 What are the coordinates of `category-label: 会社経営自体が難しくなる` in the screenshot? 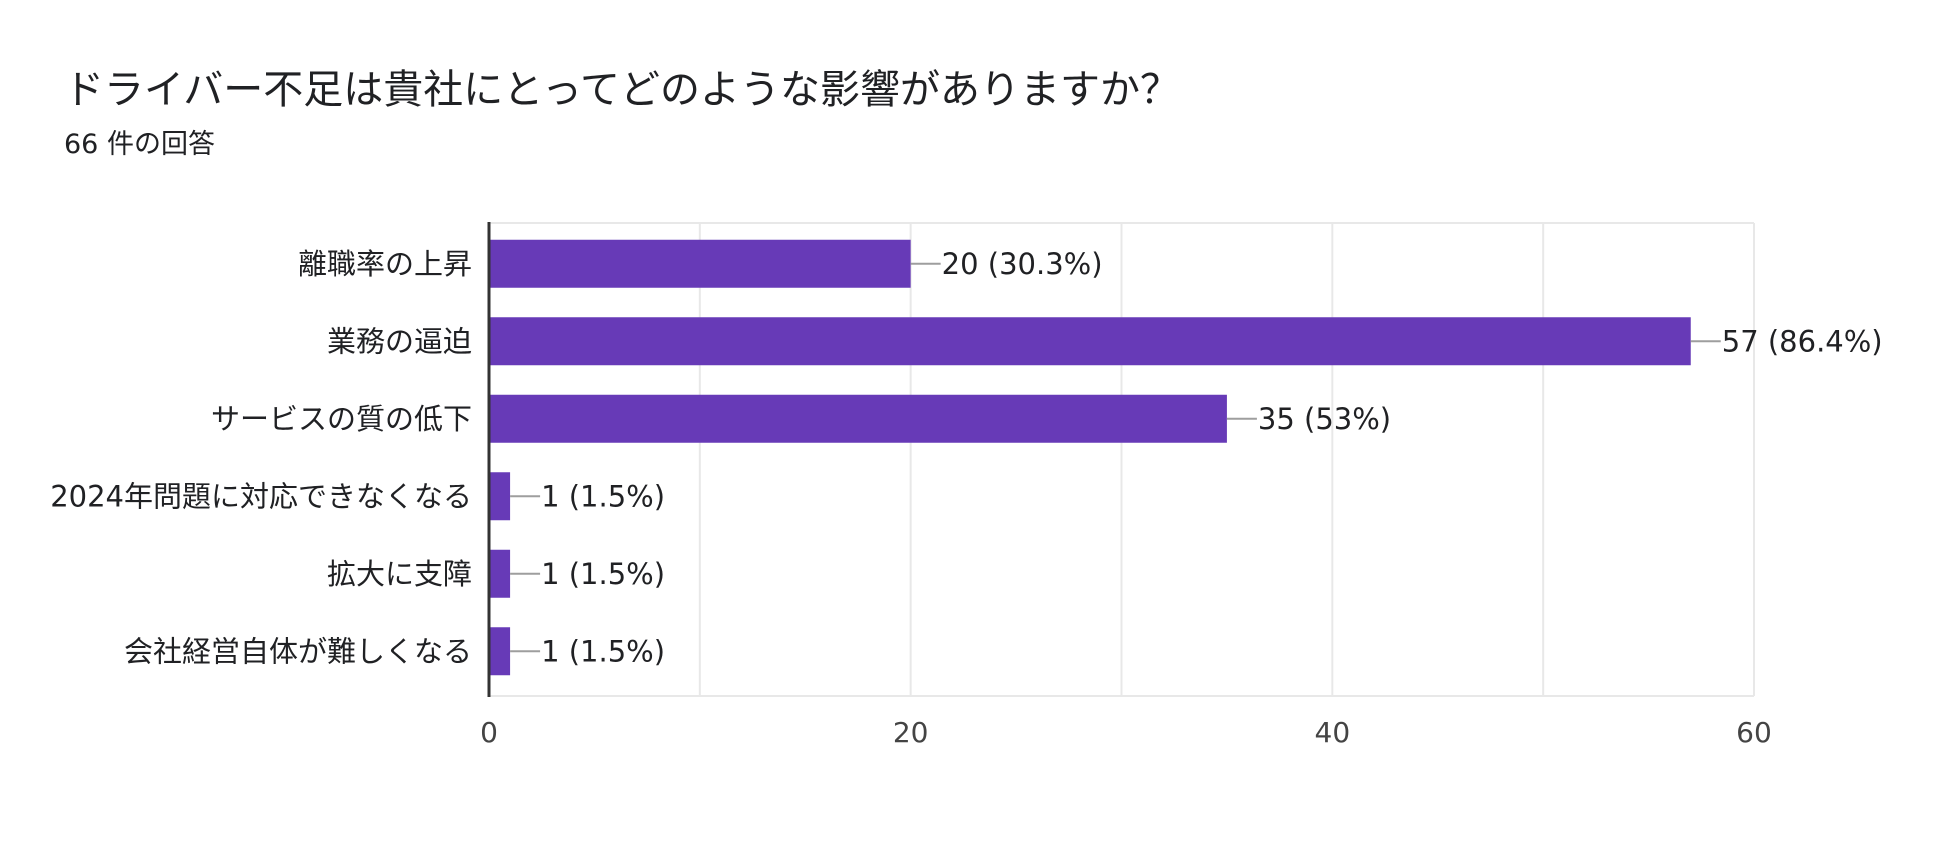 It's located at (298, 651).